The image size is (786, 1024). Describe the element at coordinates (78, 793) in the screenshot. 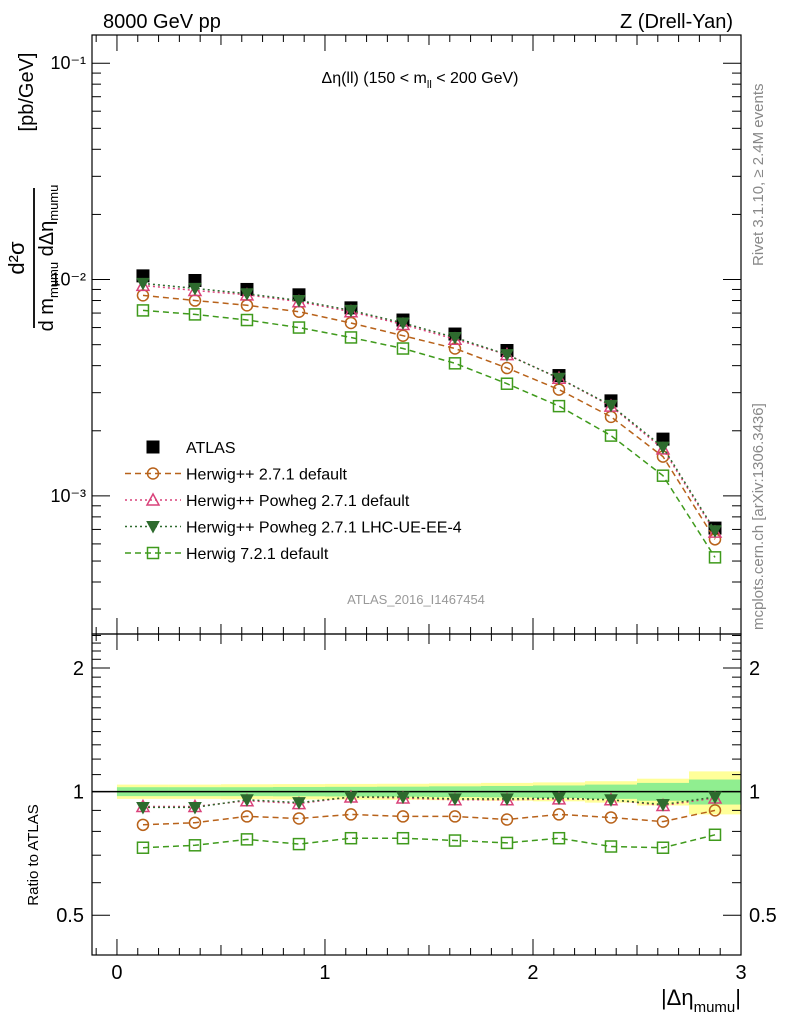

I see `y-tick-label: 1` at that location.